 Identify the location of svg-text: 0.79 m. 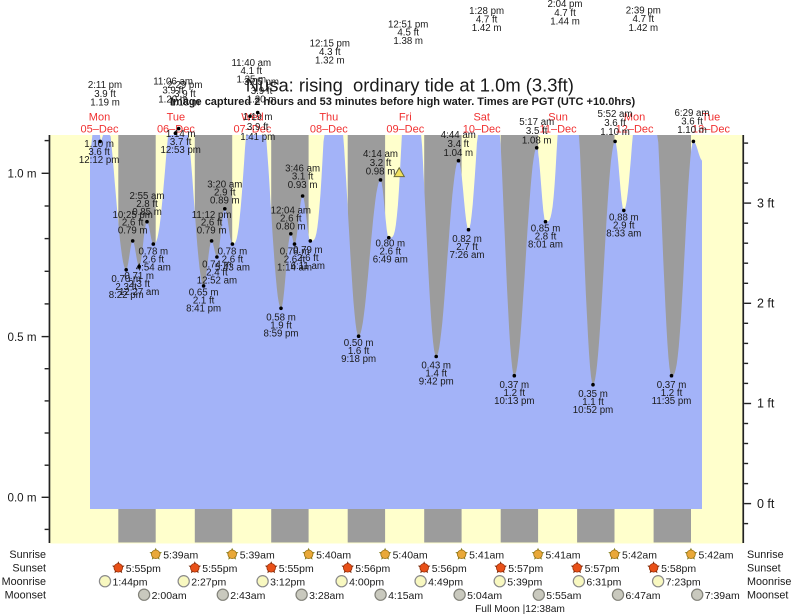
(308, 250).